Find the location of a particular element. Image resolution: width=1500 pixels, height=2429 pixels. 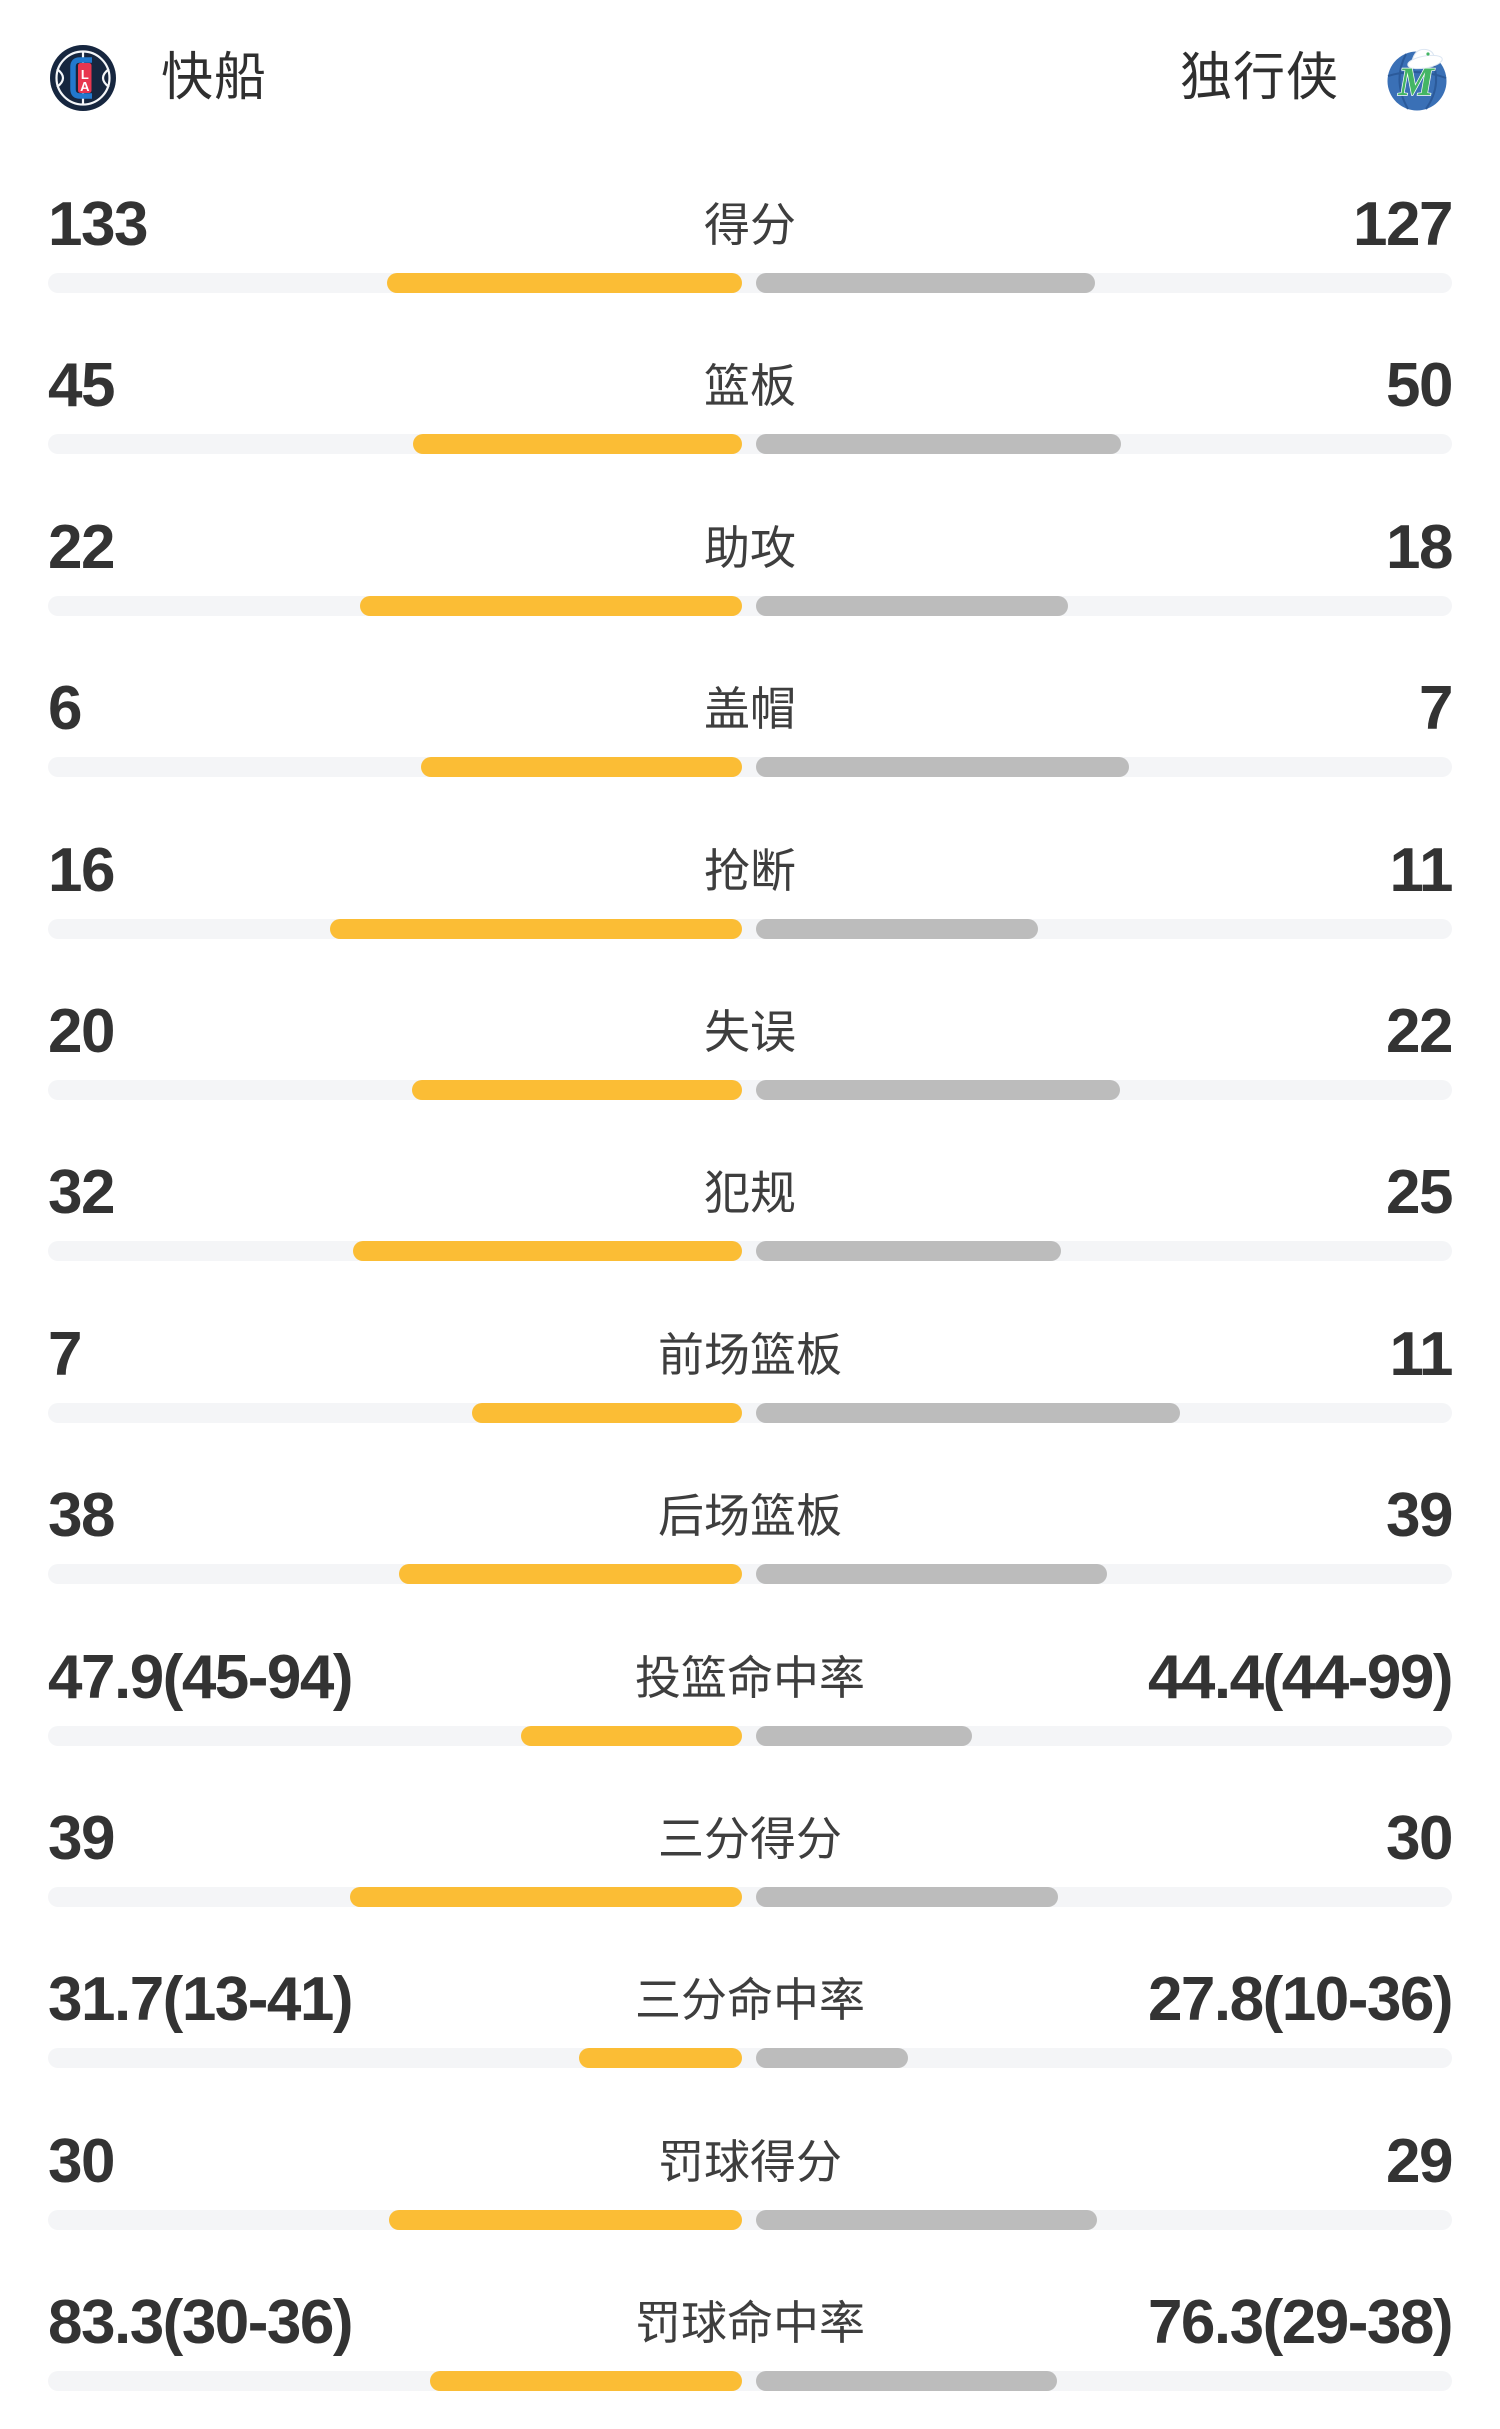

stat-value-left: 6 is located at coordinates (65, 709).